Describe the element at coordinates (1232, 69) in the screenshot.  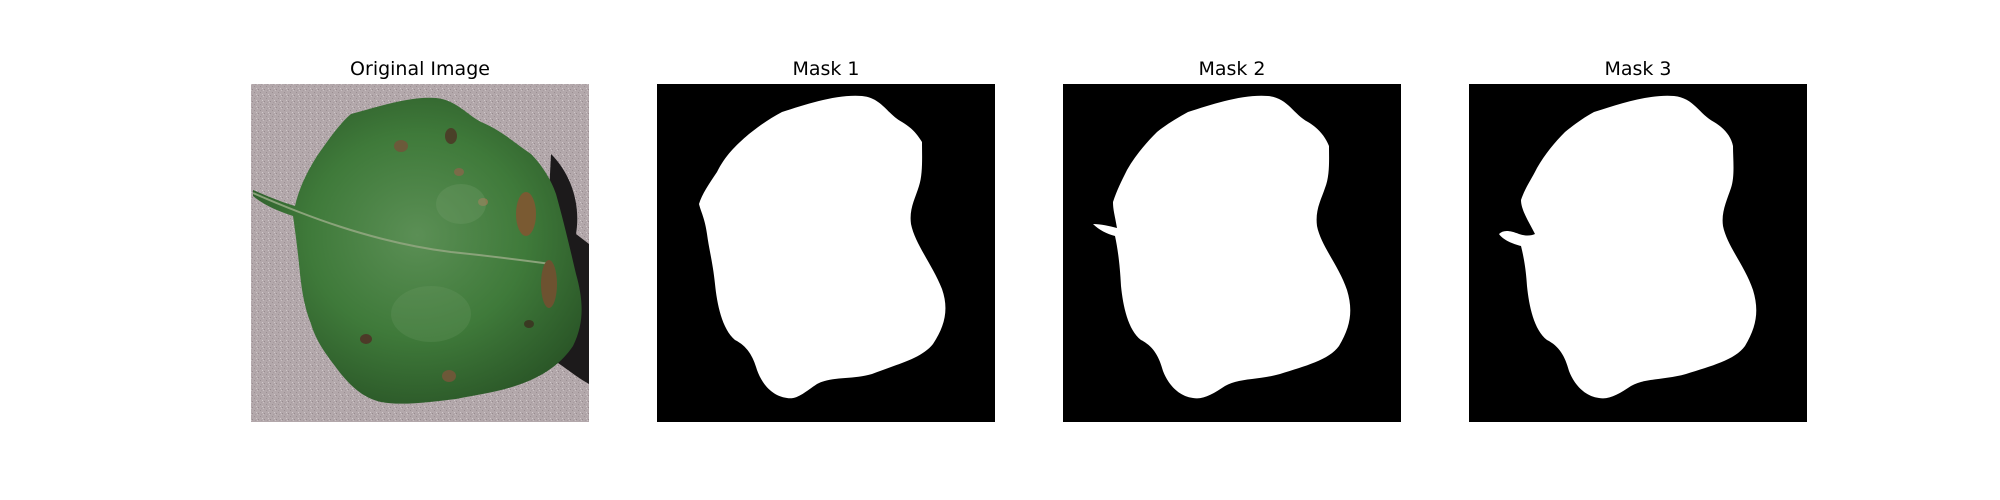
I see `panel-title: Mask 2` at that location.